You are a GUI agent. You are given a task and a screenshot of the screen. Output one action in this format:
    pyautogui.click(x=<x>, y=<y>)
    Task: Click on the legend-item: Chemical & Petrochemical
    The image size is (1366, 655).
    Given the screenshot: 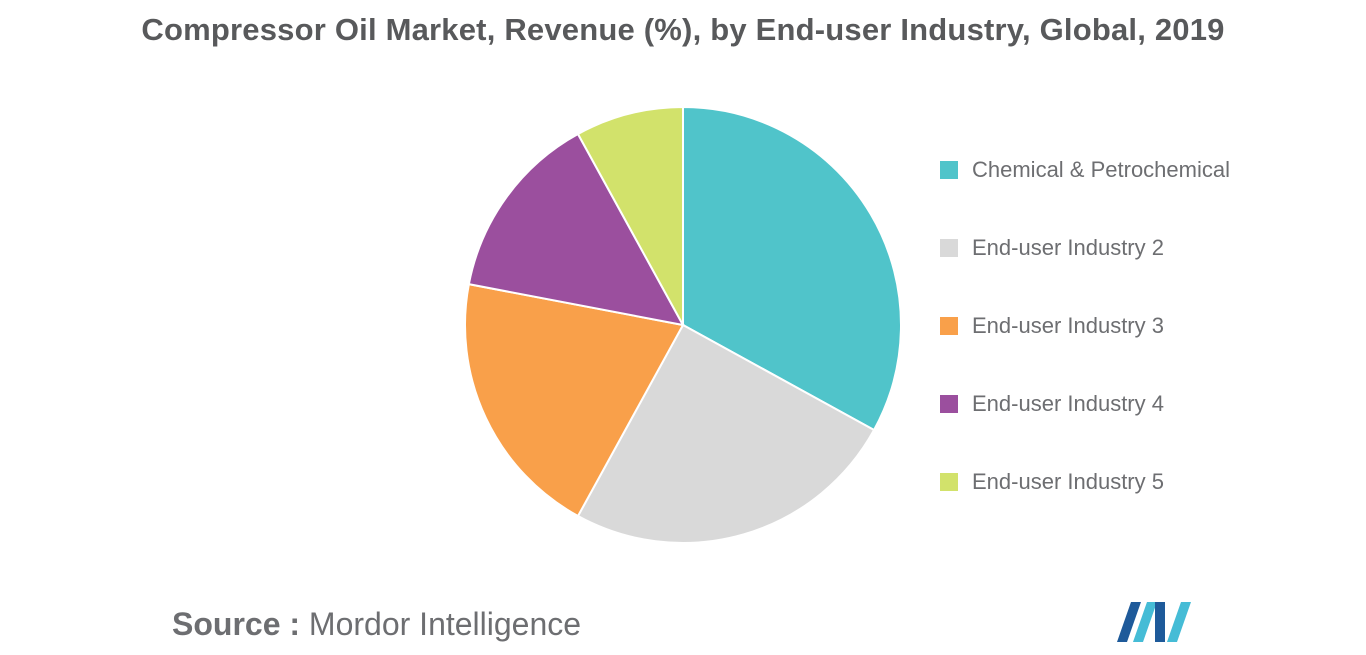 What is the action you would take?
    pyautogui.click(x=1085, y=170)
    